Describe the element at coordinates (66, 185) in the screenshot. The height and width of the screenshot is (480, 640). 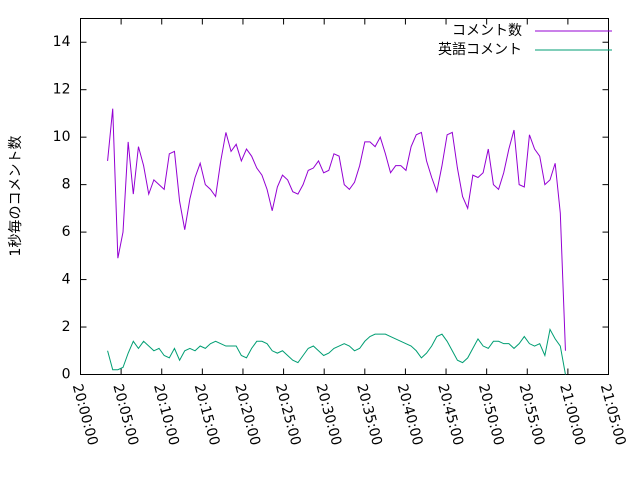
I see `y-tick-label: 8` at that location.